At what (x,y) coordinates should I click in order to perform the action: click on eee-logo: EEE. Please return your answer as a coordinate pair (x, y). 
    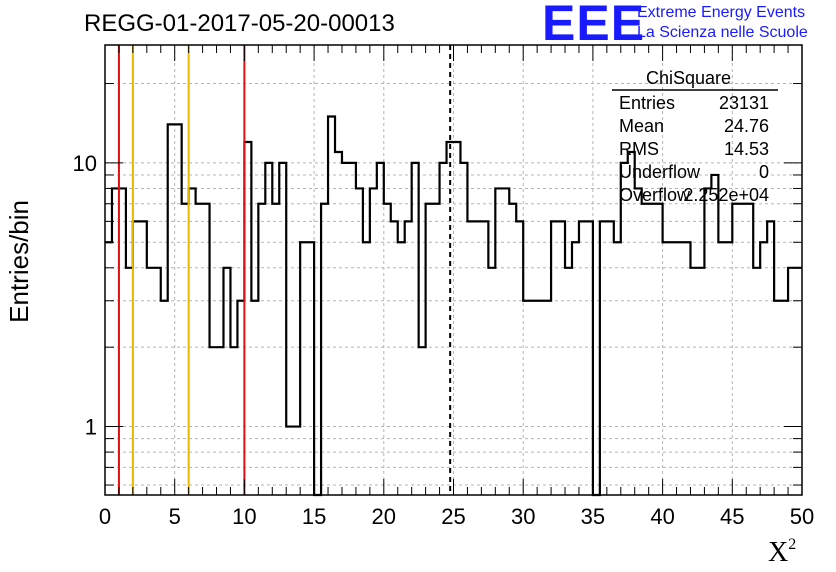
    Looking at the image, I should click on (594, 25).